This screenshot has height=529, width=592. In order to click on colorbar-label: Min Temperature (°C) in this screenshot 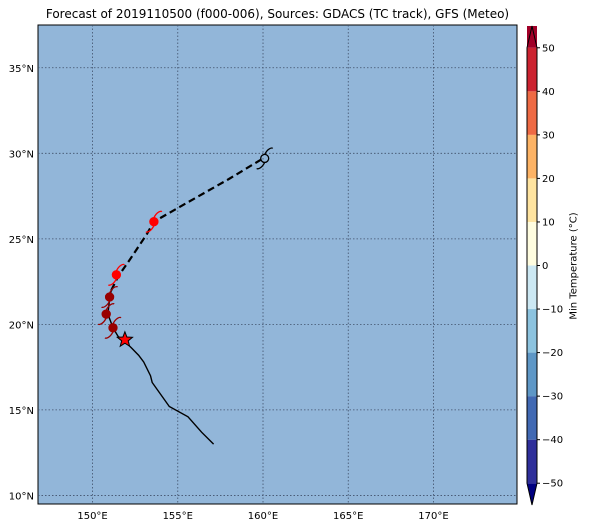, I will do `click(574, 266)`.